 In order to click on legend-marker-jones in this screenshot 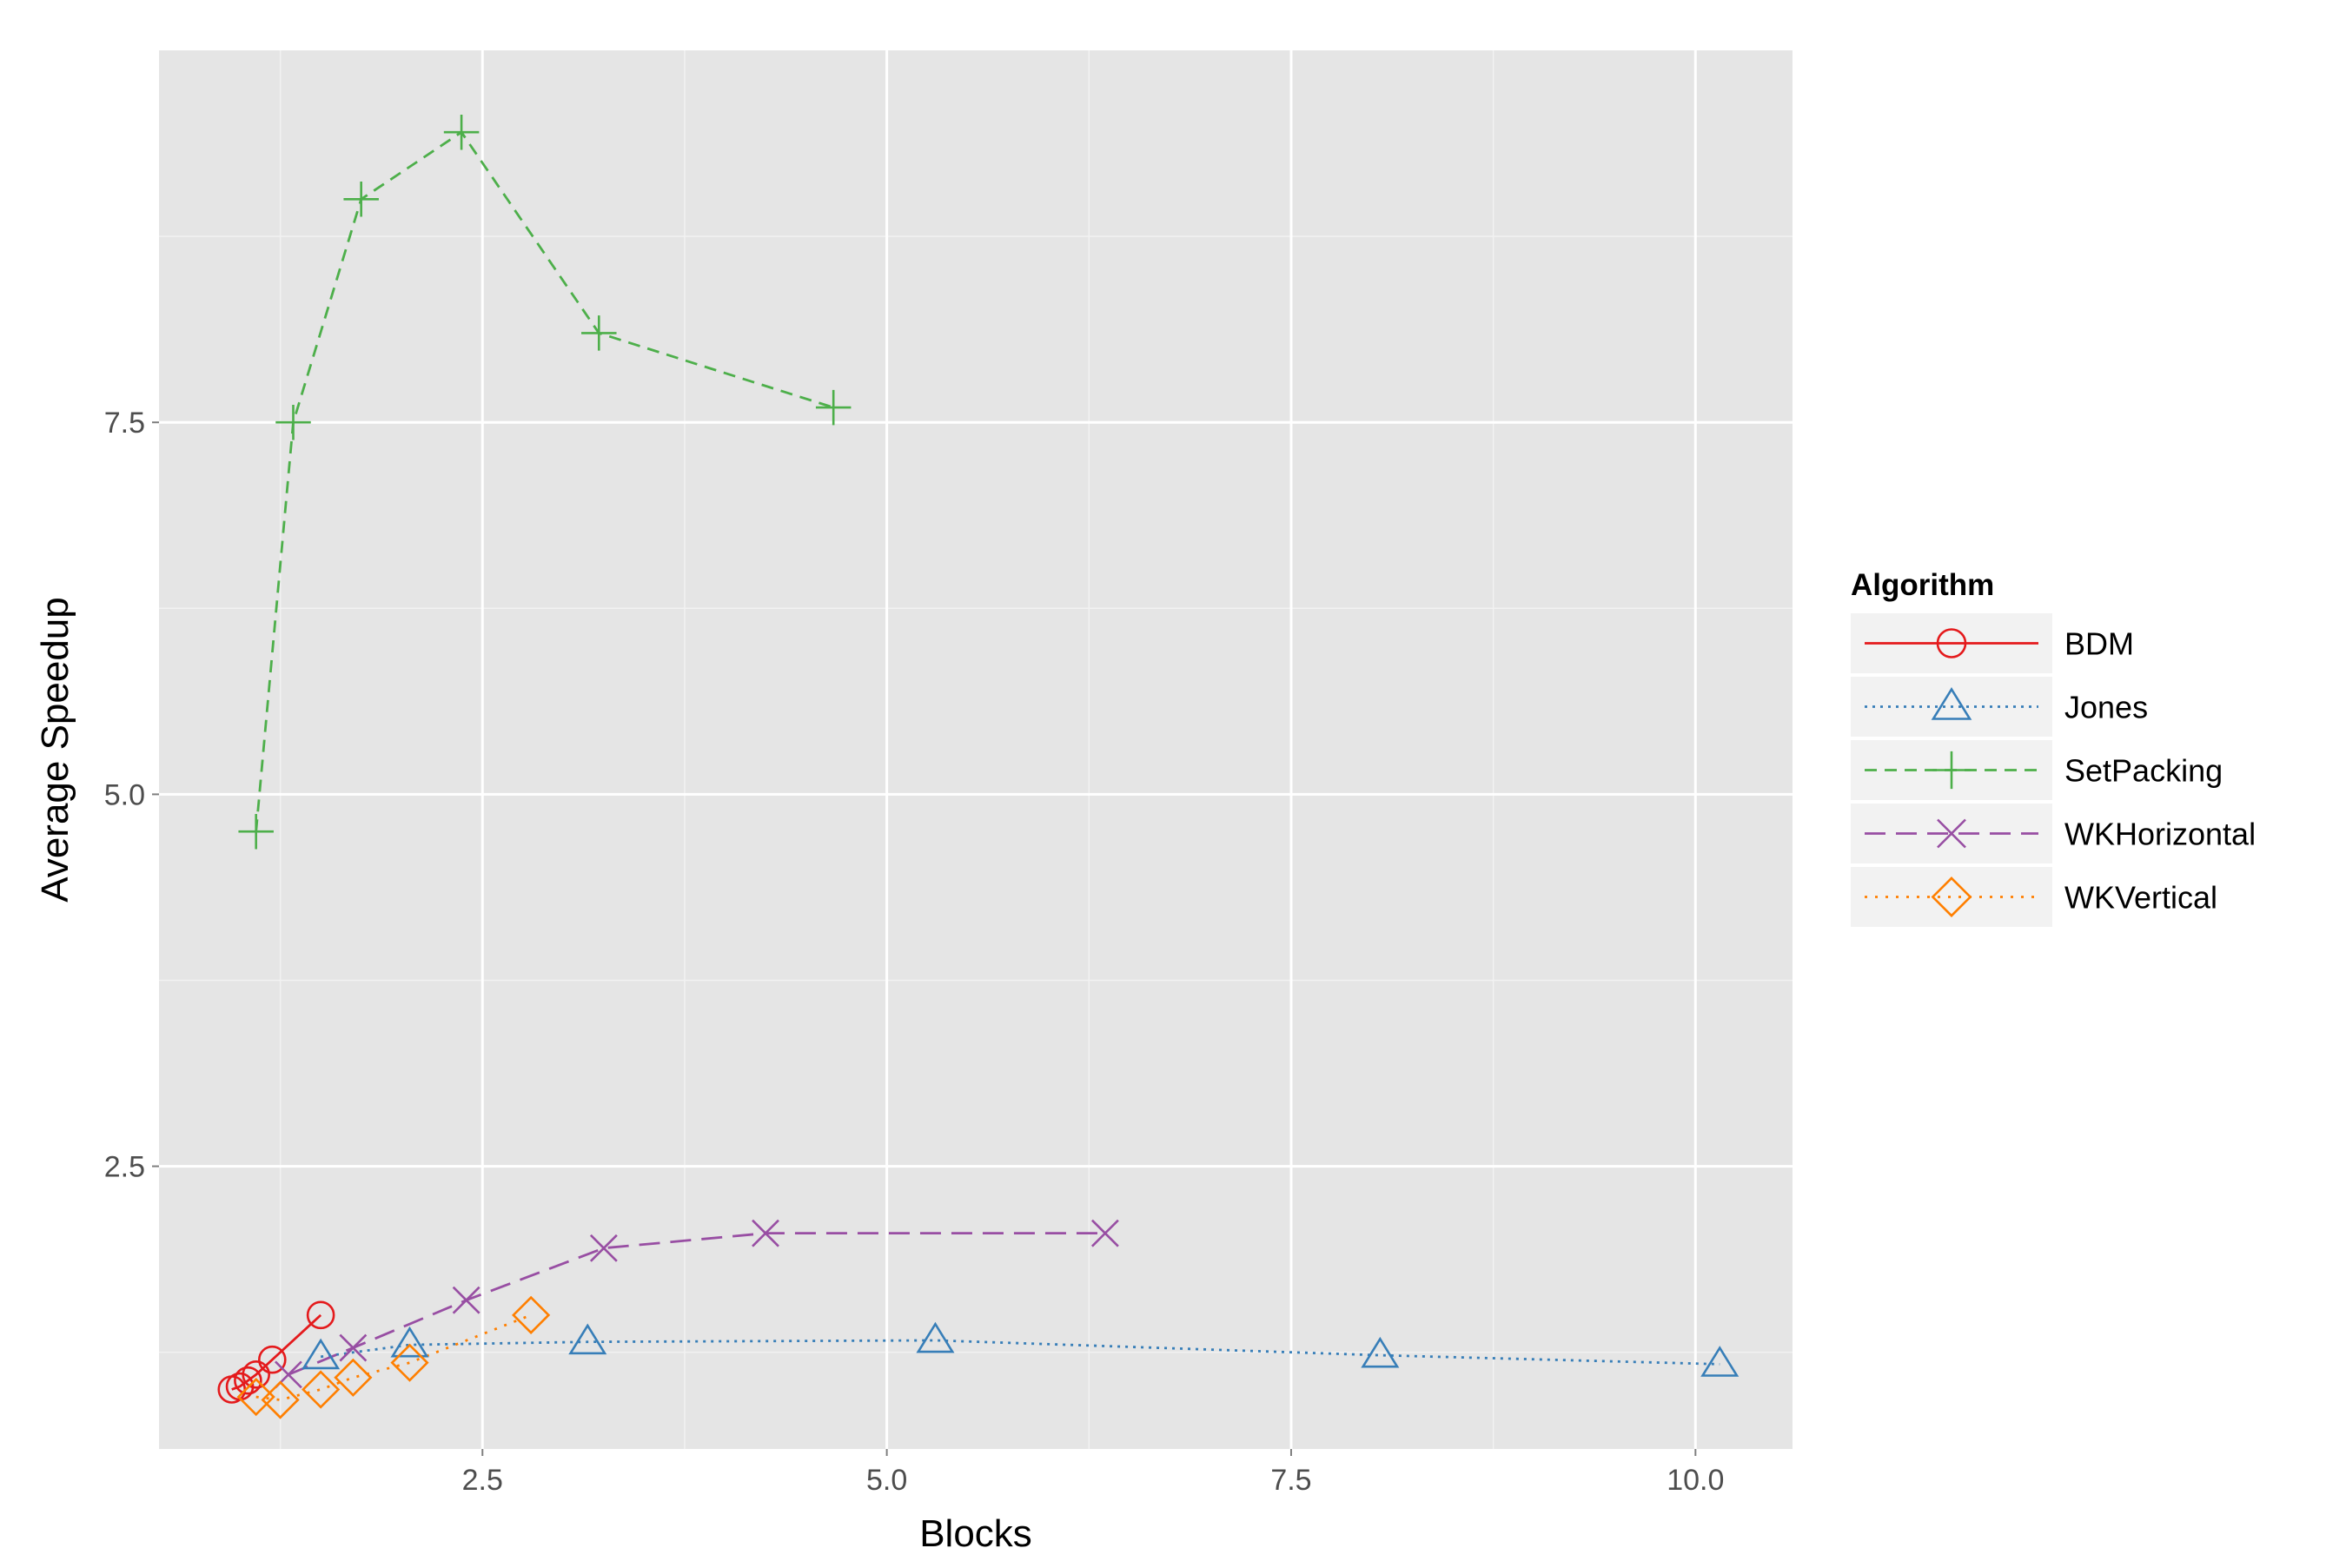, I will do `click(1952, 703)`.